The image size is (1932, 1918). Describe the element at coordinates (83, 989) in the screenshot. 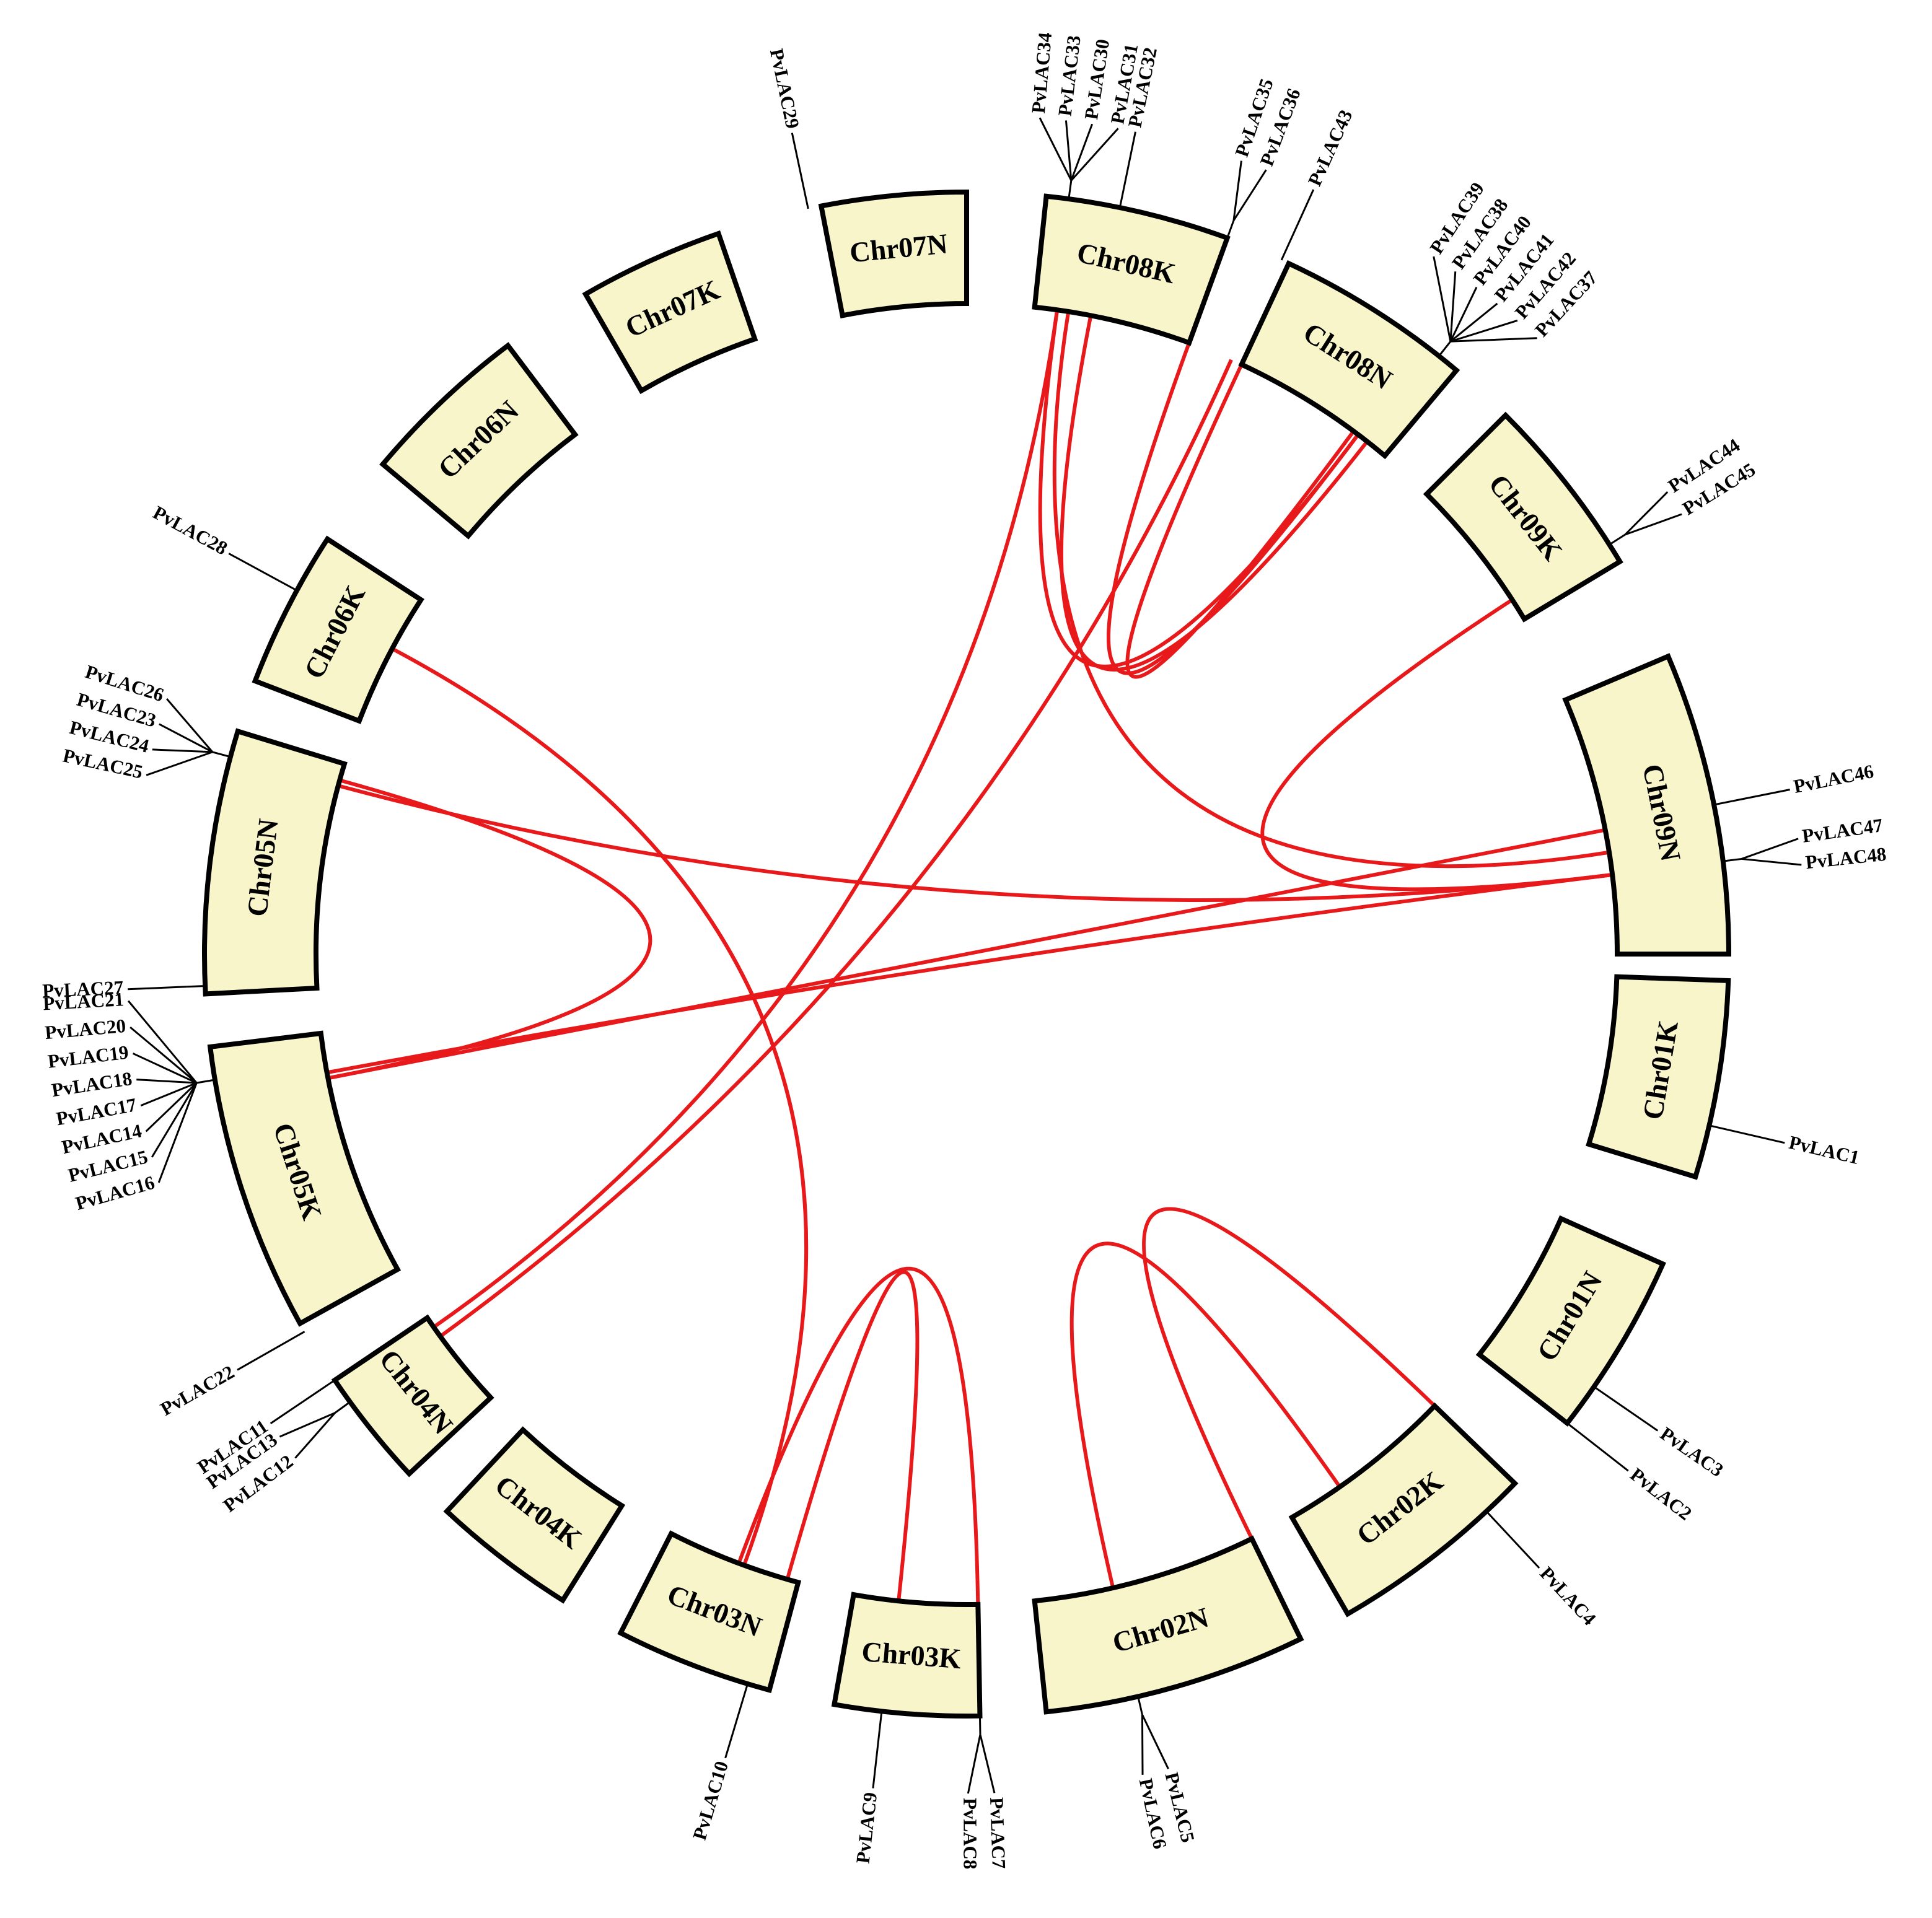

I see `gene-label: PvLAC27` at that location.